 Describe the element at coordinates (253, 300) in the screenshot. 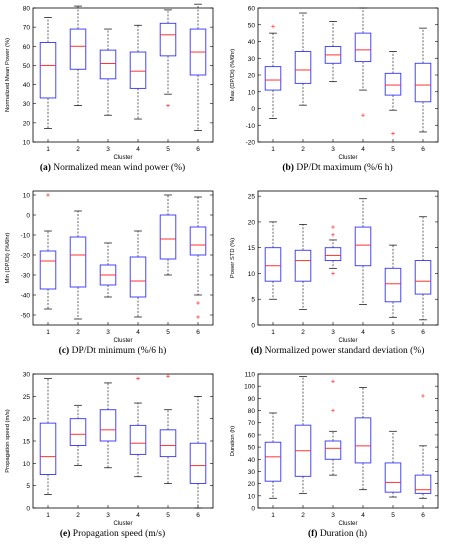

I see `y-tick-label: 5` at that location.